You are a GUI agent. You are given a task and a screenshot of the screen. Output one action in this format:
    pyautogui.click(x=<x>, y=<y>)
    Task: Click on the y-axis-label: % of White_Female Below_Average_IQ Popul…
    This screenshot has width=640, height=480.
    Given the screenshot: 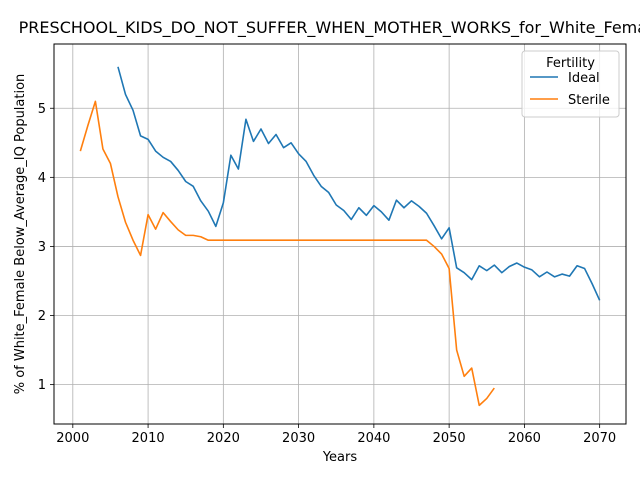 What is the action you would take?
    pyautogui.click(x=20, y=234)
    